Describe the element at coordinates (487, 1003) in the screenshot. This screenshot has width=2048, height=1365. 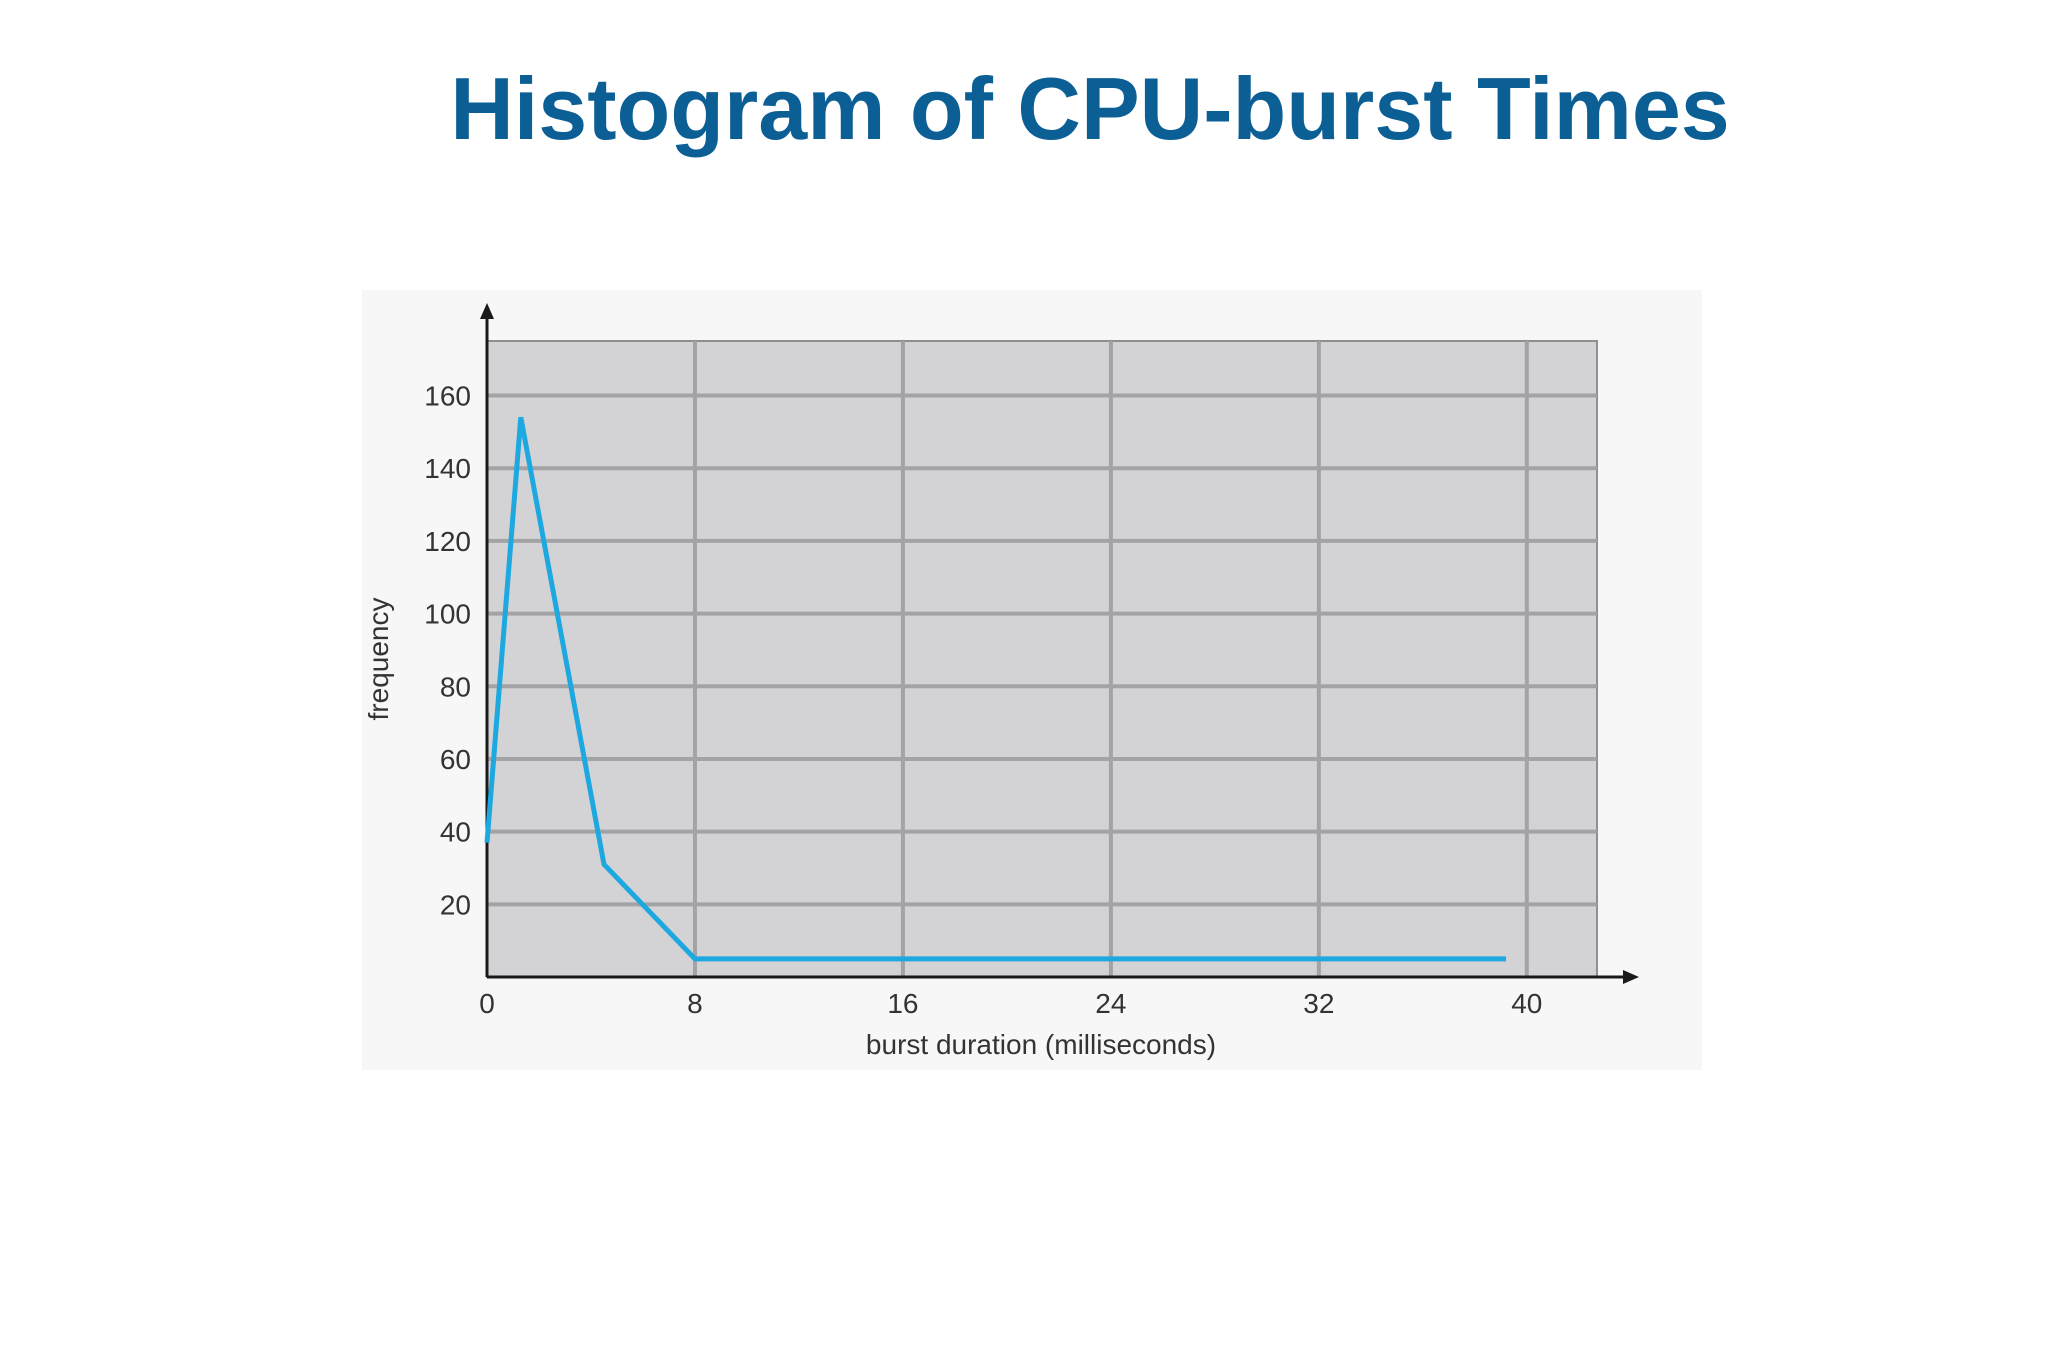
I see `x-tick-label-0: 0` at that location.